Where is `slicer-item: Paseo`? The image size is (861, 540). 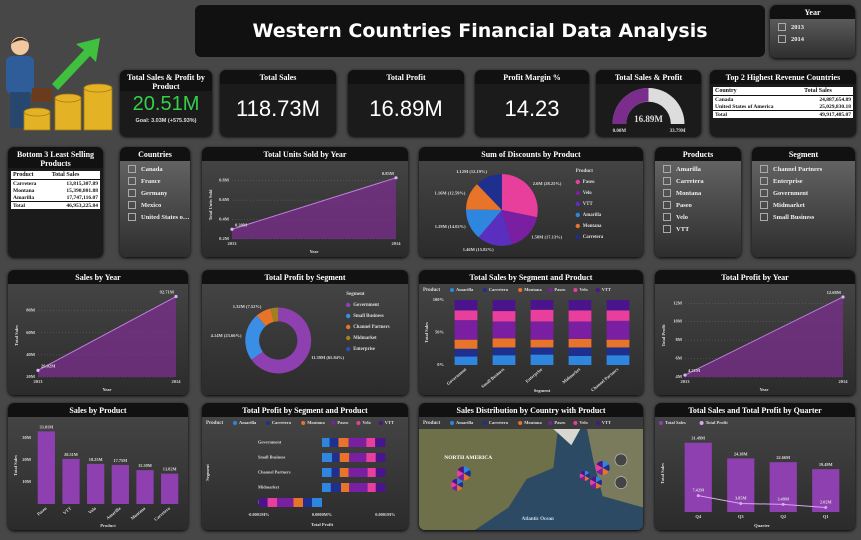 slicer-item: Paseo is located at coordinates (702, 205).